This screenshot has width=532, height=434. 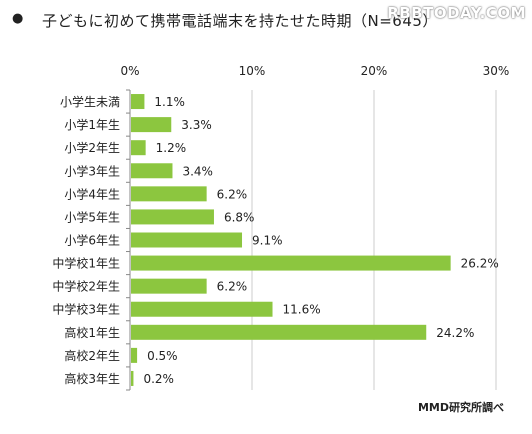 What do you see at coordinates (92, 216) in the screenshot?
I see `category-label: 小学5年生` at bounding box center [92, 216].